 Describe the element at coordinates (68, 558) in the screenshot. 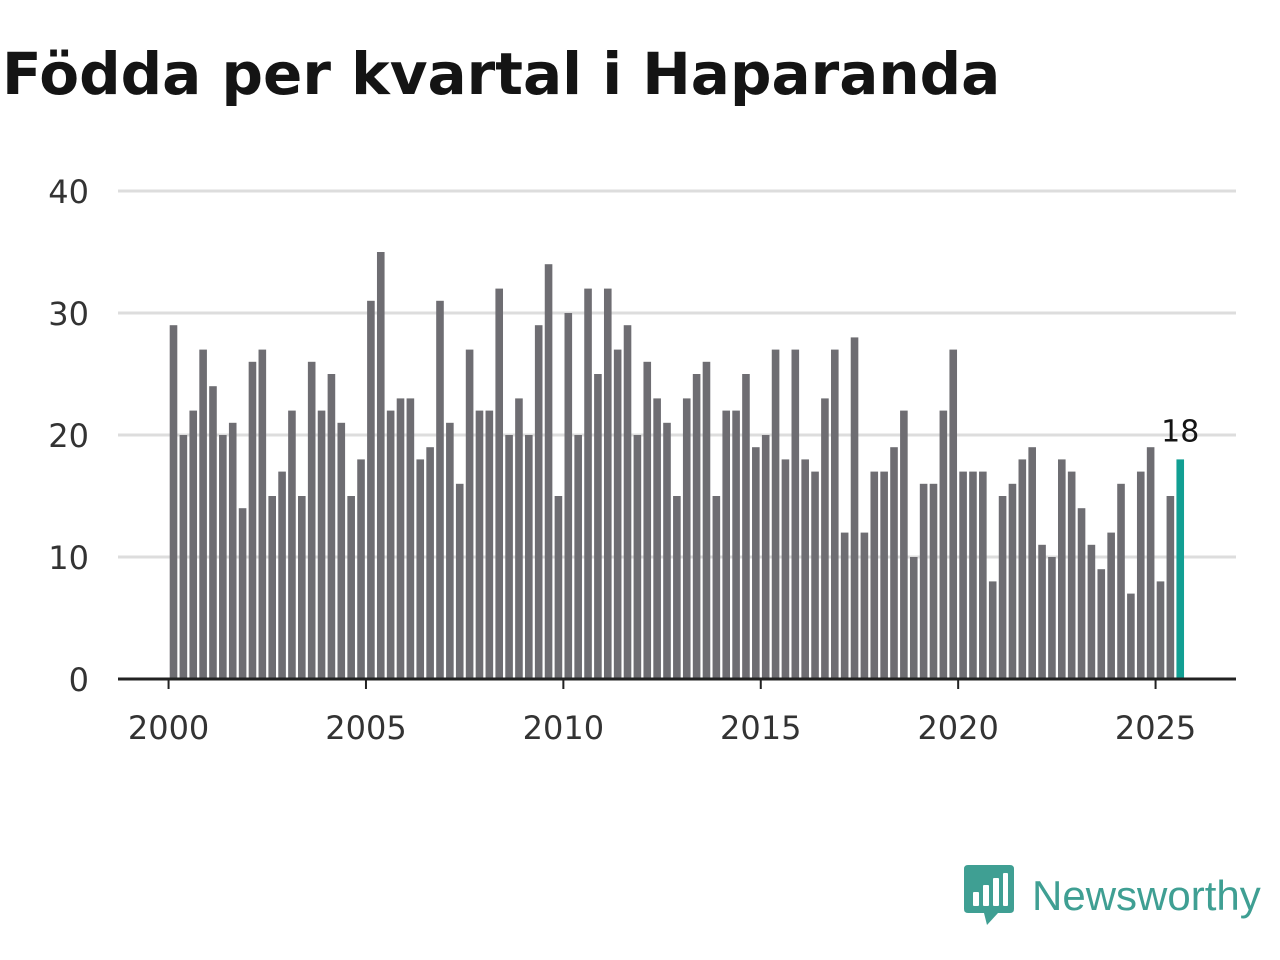

I see `y-tick-label: 10` at that location.